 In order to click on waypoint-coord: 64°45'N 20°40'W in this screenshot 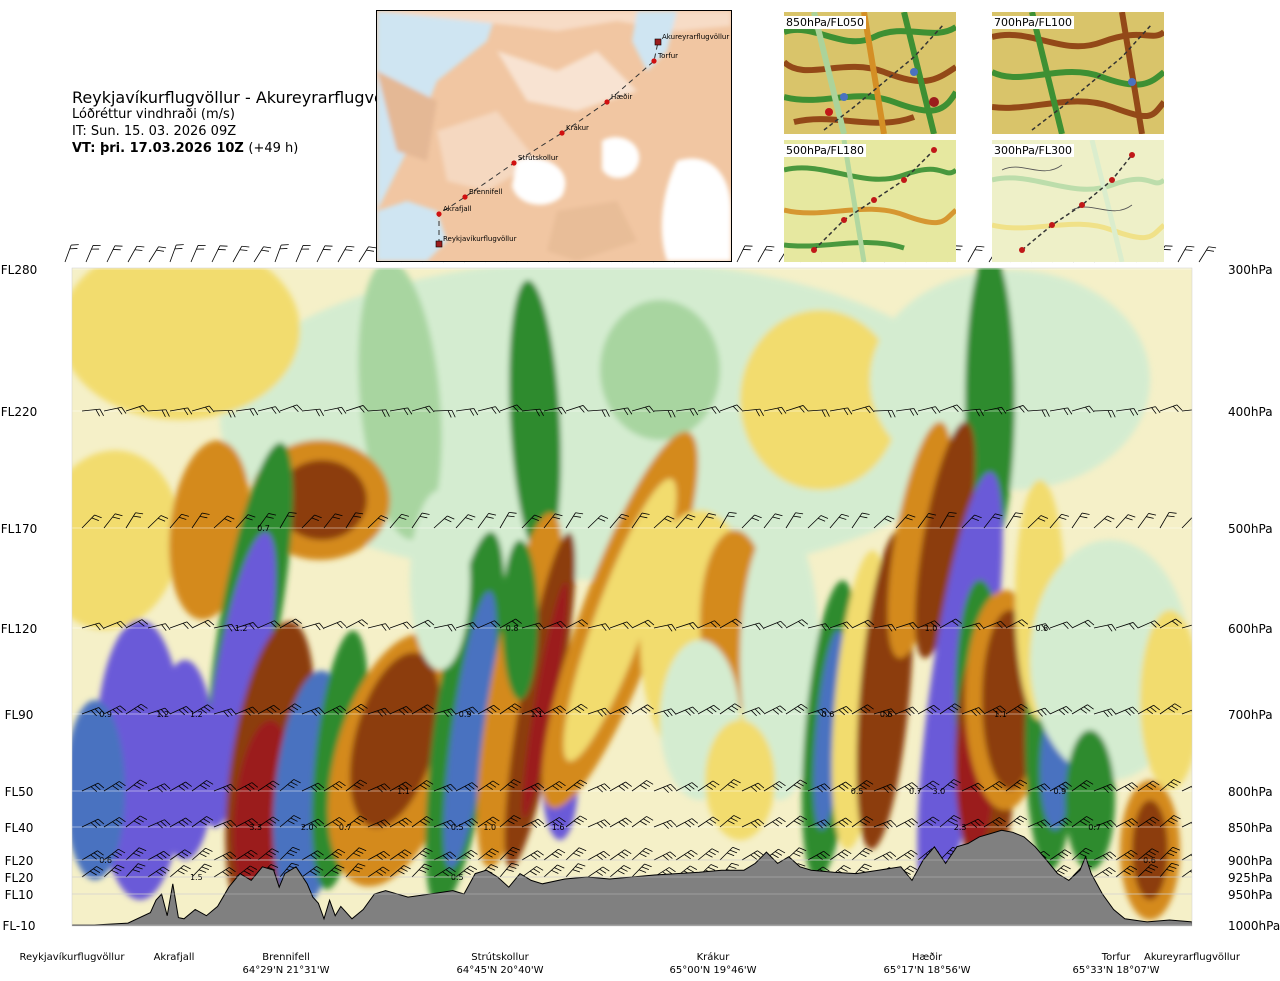, I will do `click(500, 970)`.